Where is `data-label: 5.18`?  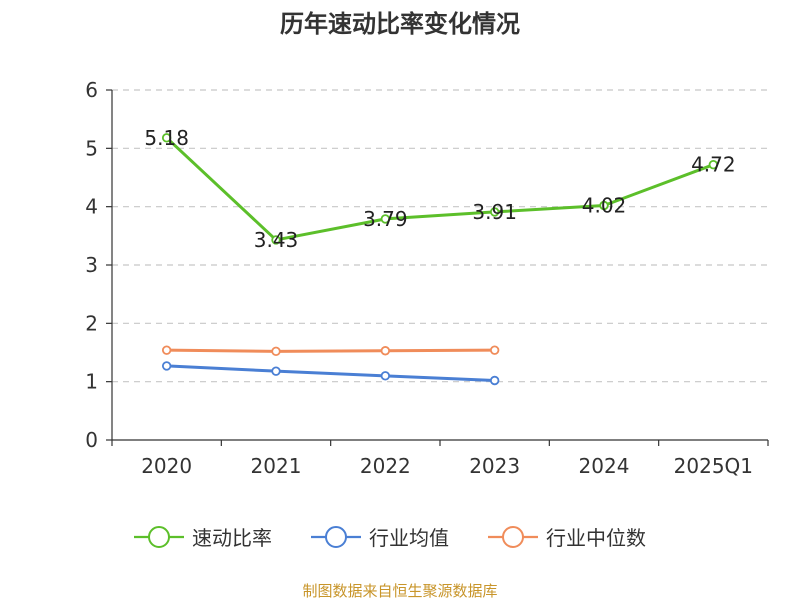
data-label: 5.18 is located at coordinates (166, 138).